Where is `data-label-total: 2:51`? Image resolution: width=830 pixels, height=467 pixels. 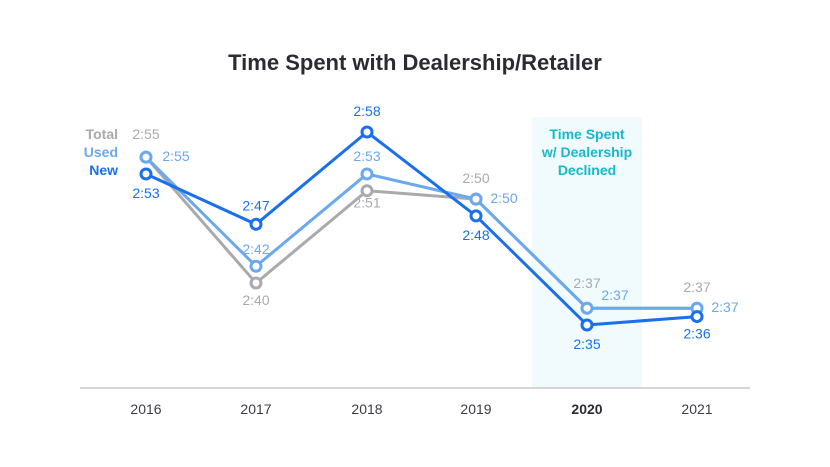
data-label-total: 2:51 is located at coordinates (366, 203).